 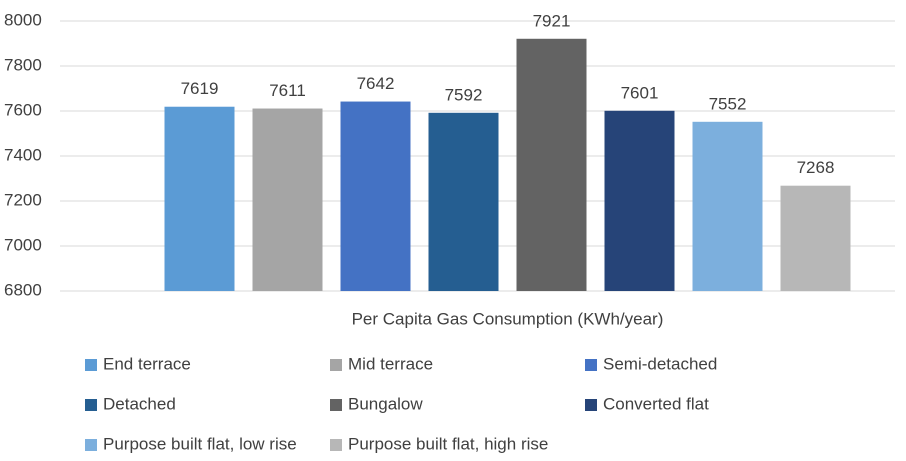 I want to click on data-label: 7552, so click(x=728, y=103).